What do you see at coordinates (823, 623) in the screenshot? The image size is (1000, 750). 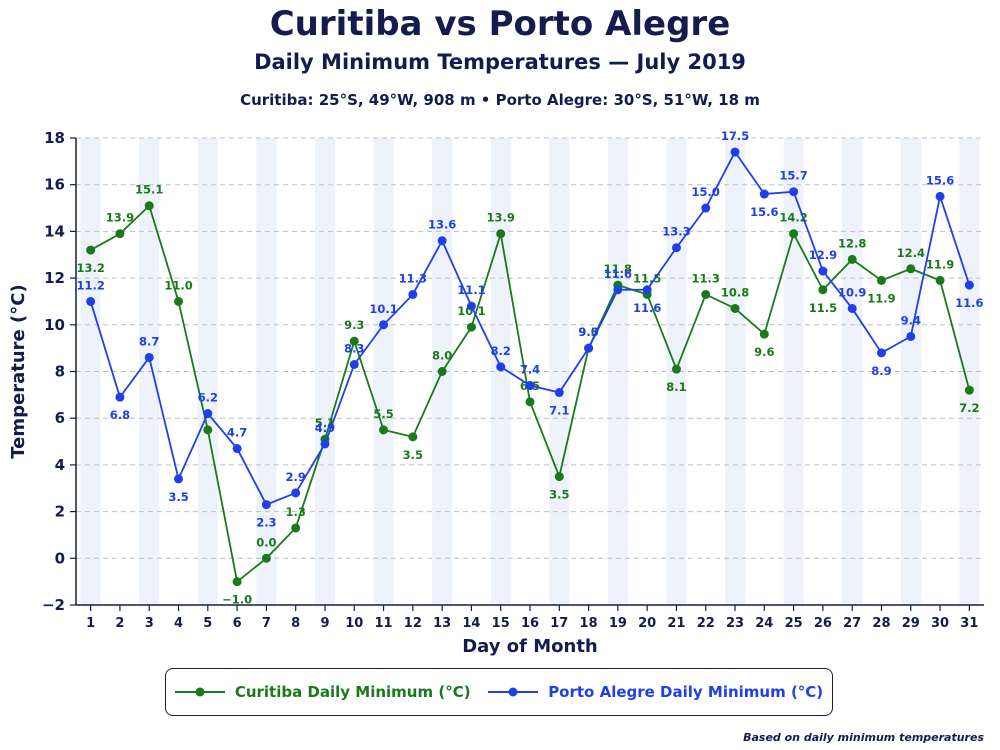 I see `x-tick-label: 26` at bounding box center [823, 623].